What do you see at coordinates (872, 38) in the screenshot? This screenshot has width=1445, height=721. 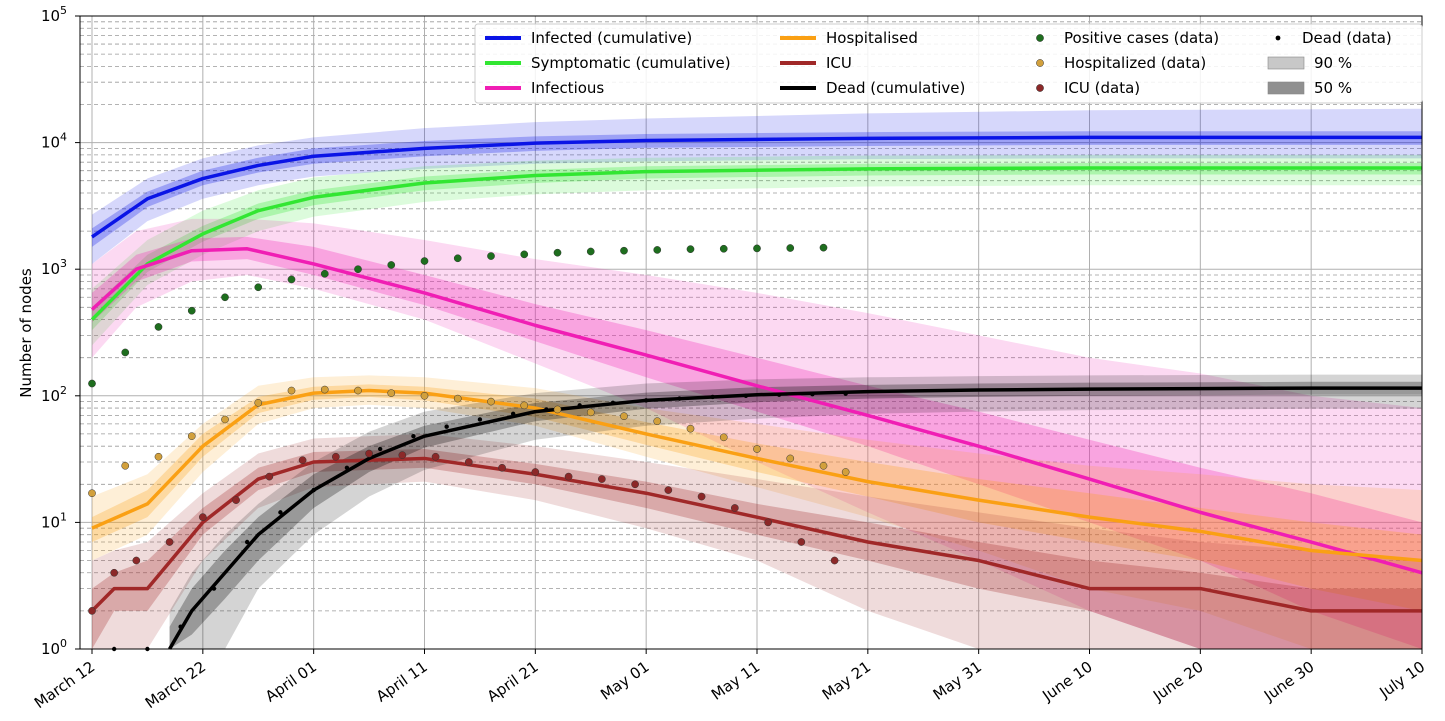 I see `legend-label: Hospitalised` at bounding box center [872, 38].